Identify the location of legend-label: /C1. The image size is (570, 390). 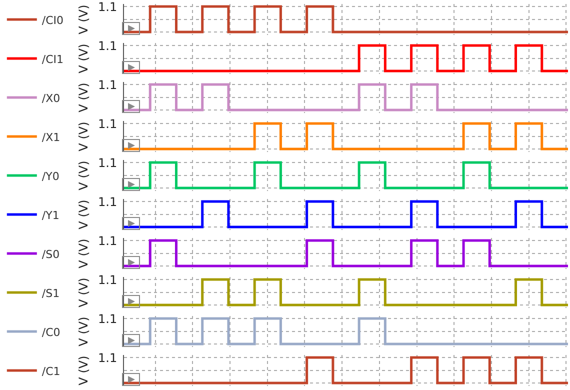
(51, 371).